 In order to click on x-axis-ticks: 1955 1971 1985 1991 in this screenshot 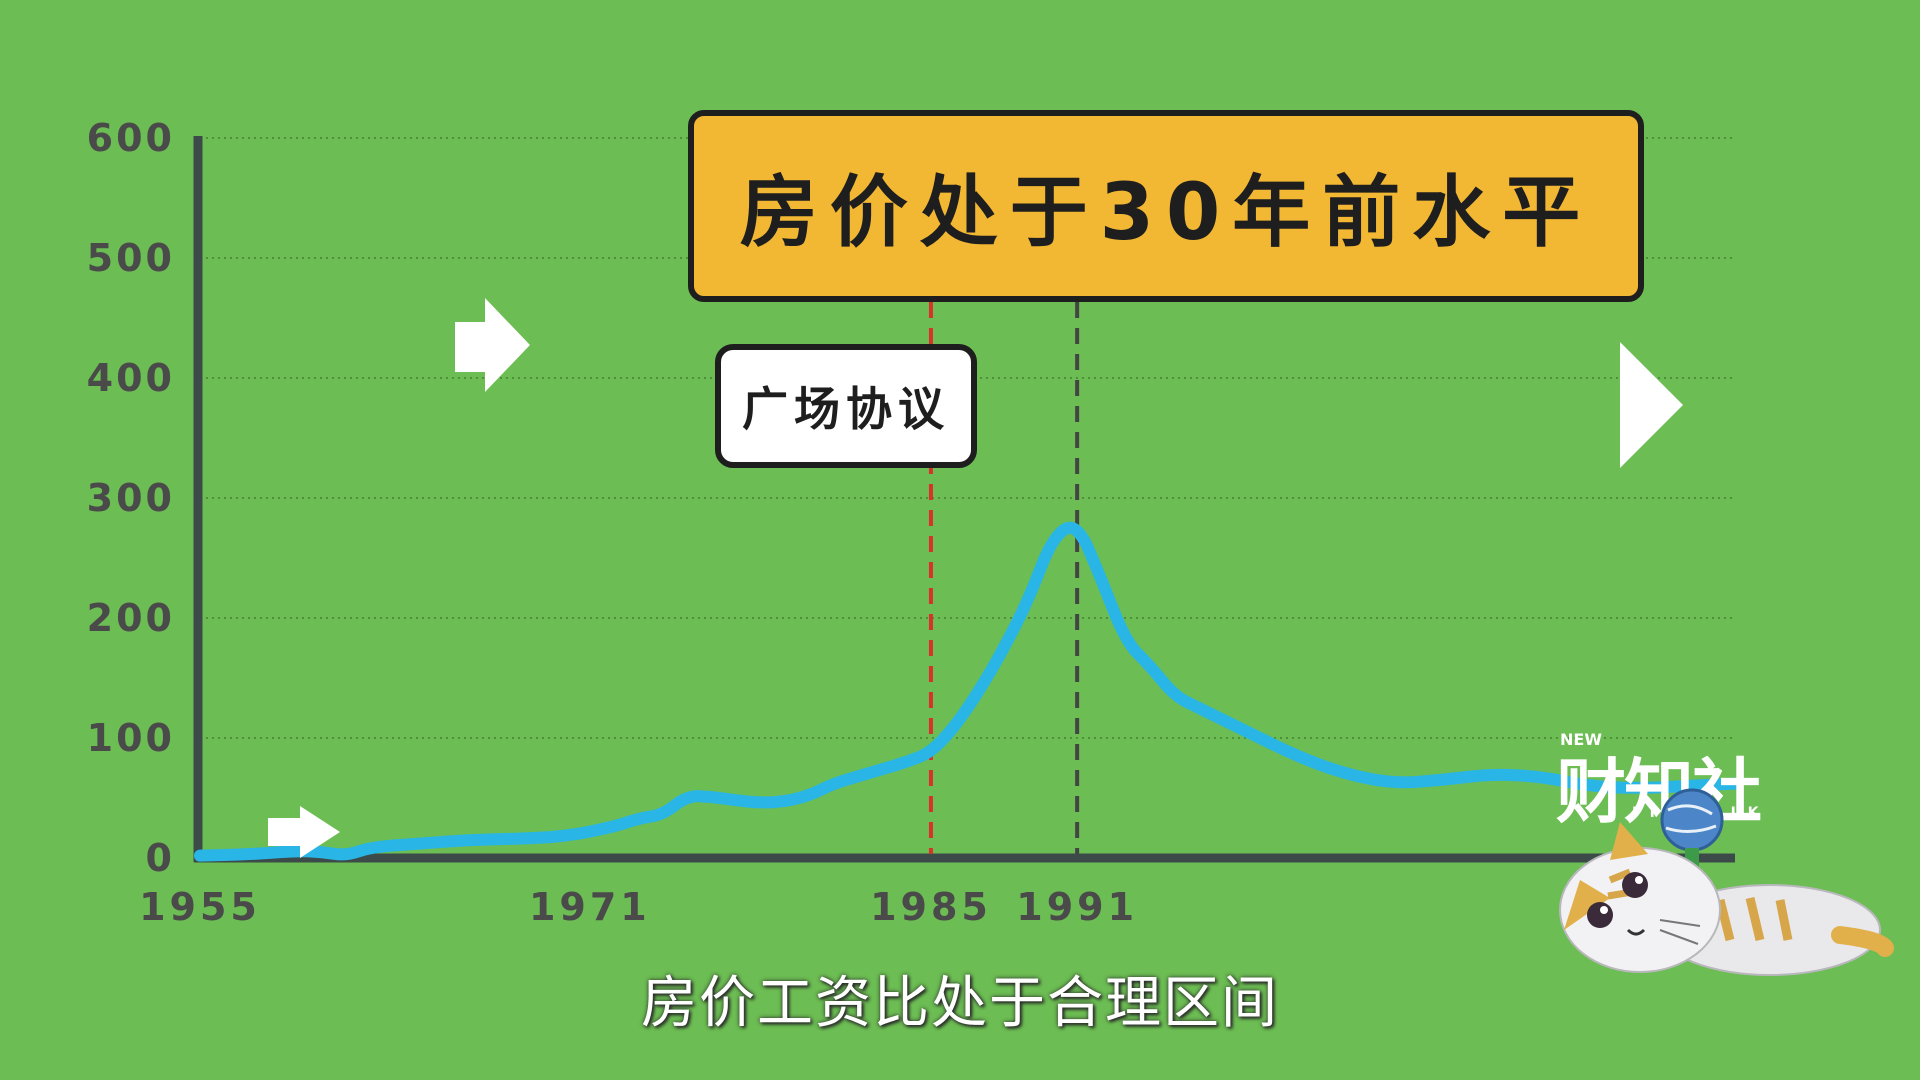, I will do `click(638, 907)`.